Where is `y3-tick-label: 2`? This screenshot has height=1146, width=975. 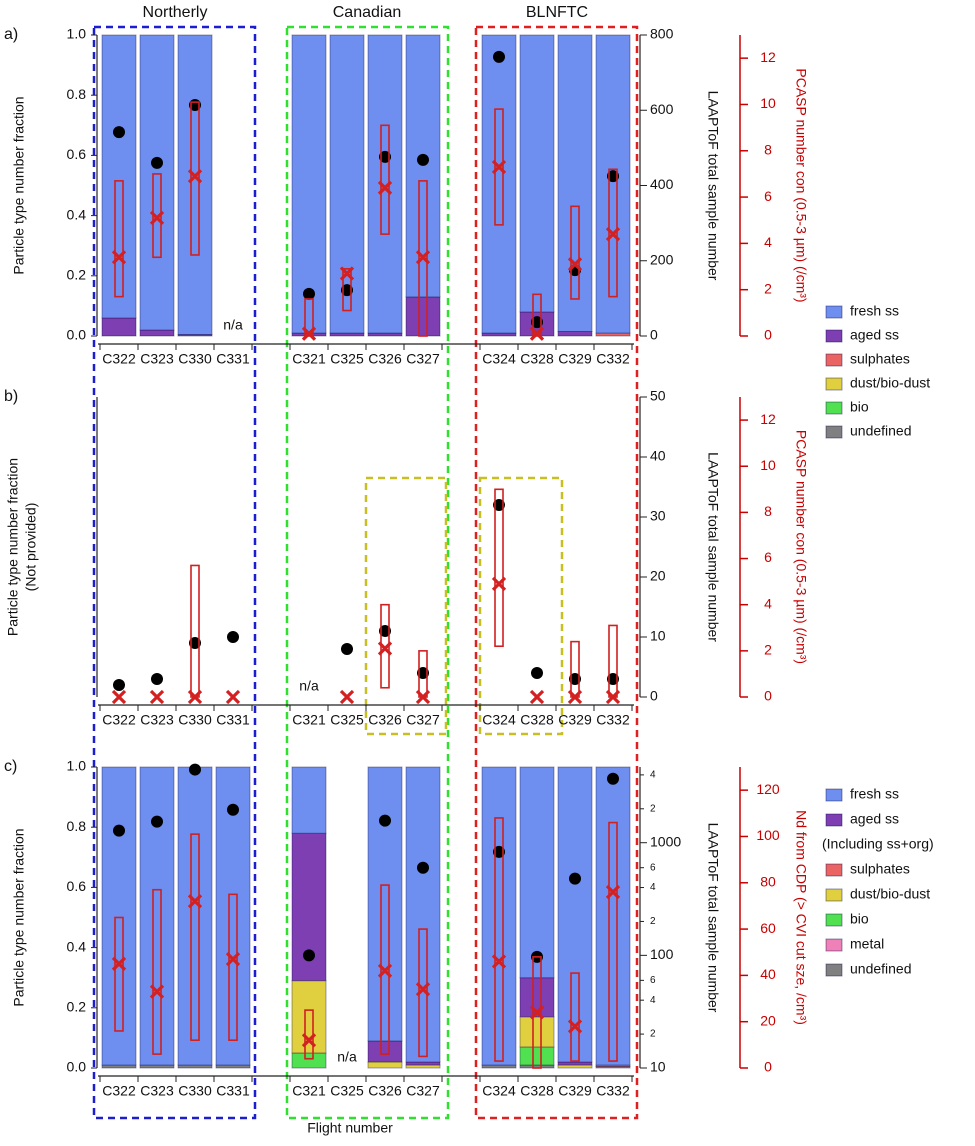
y3-tick-label: 2 is located at coordinates (768, 650).